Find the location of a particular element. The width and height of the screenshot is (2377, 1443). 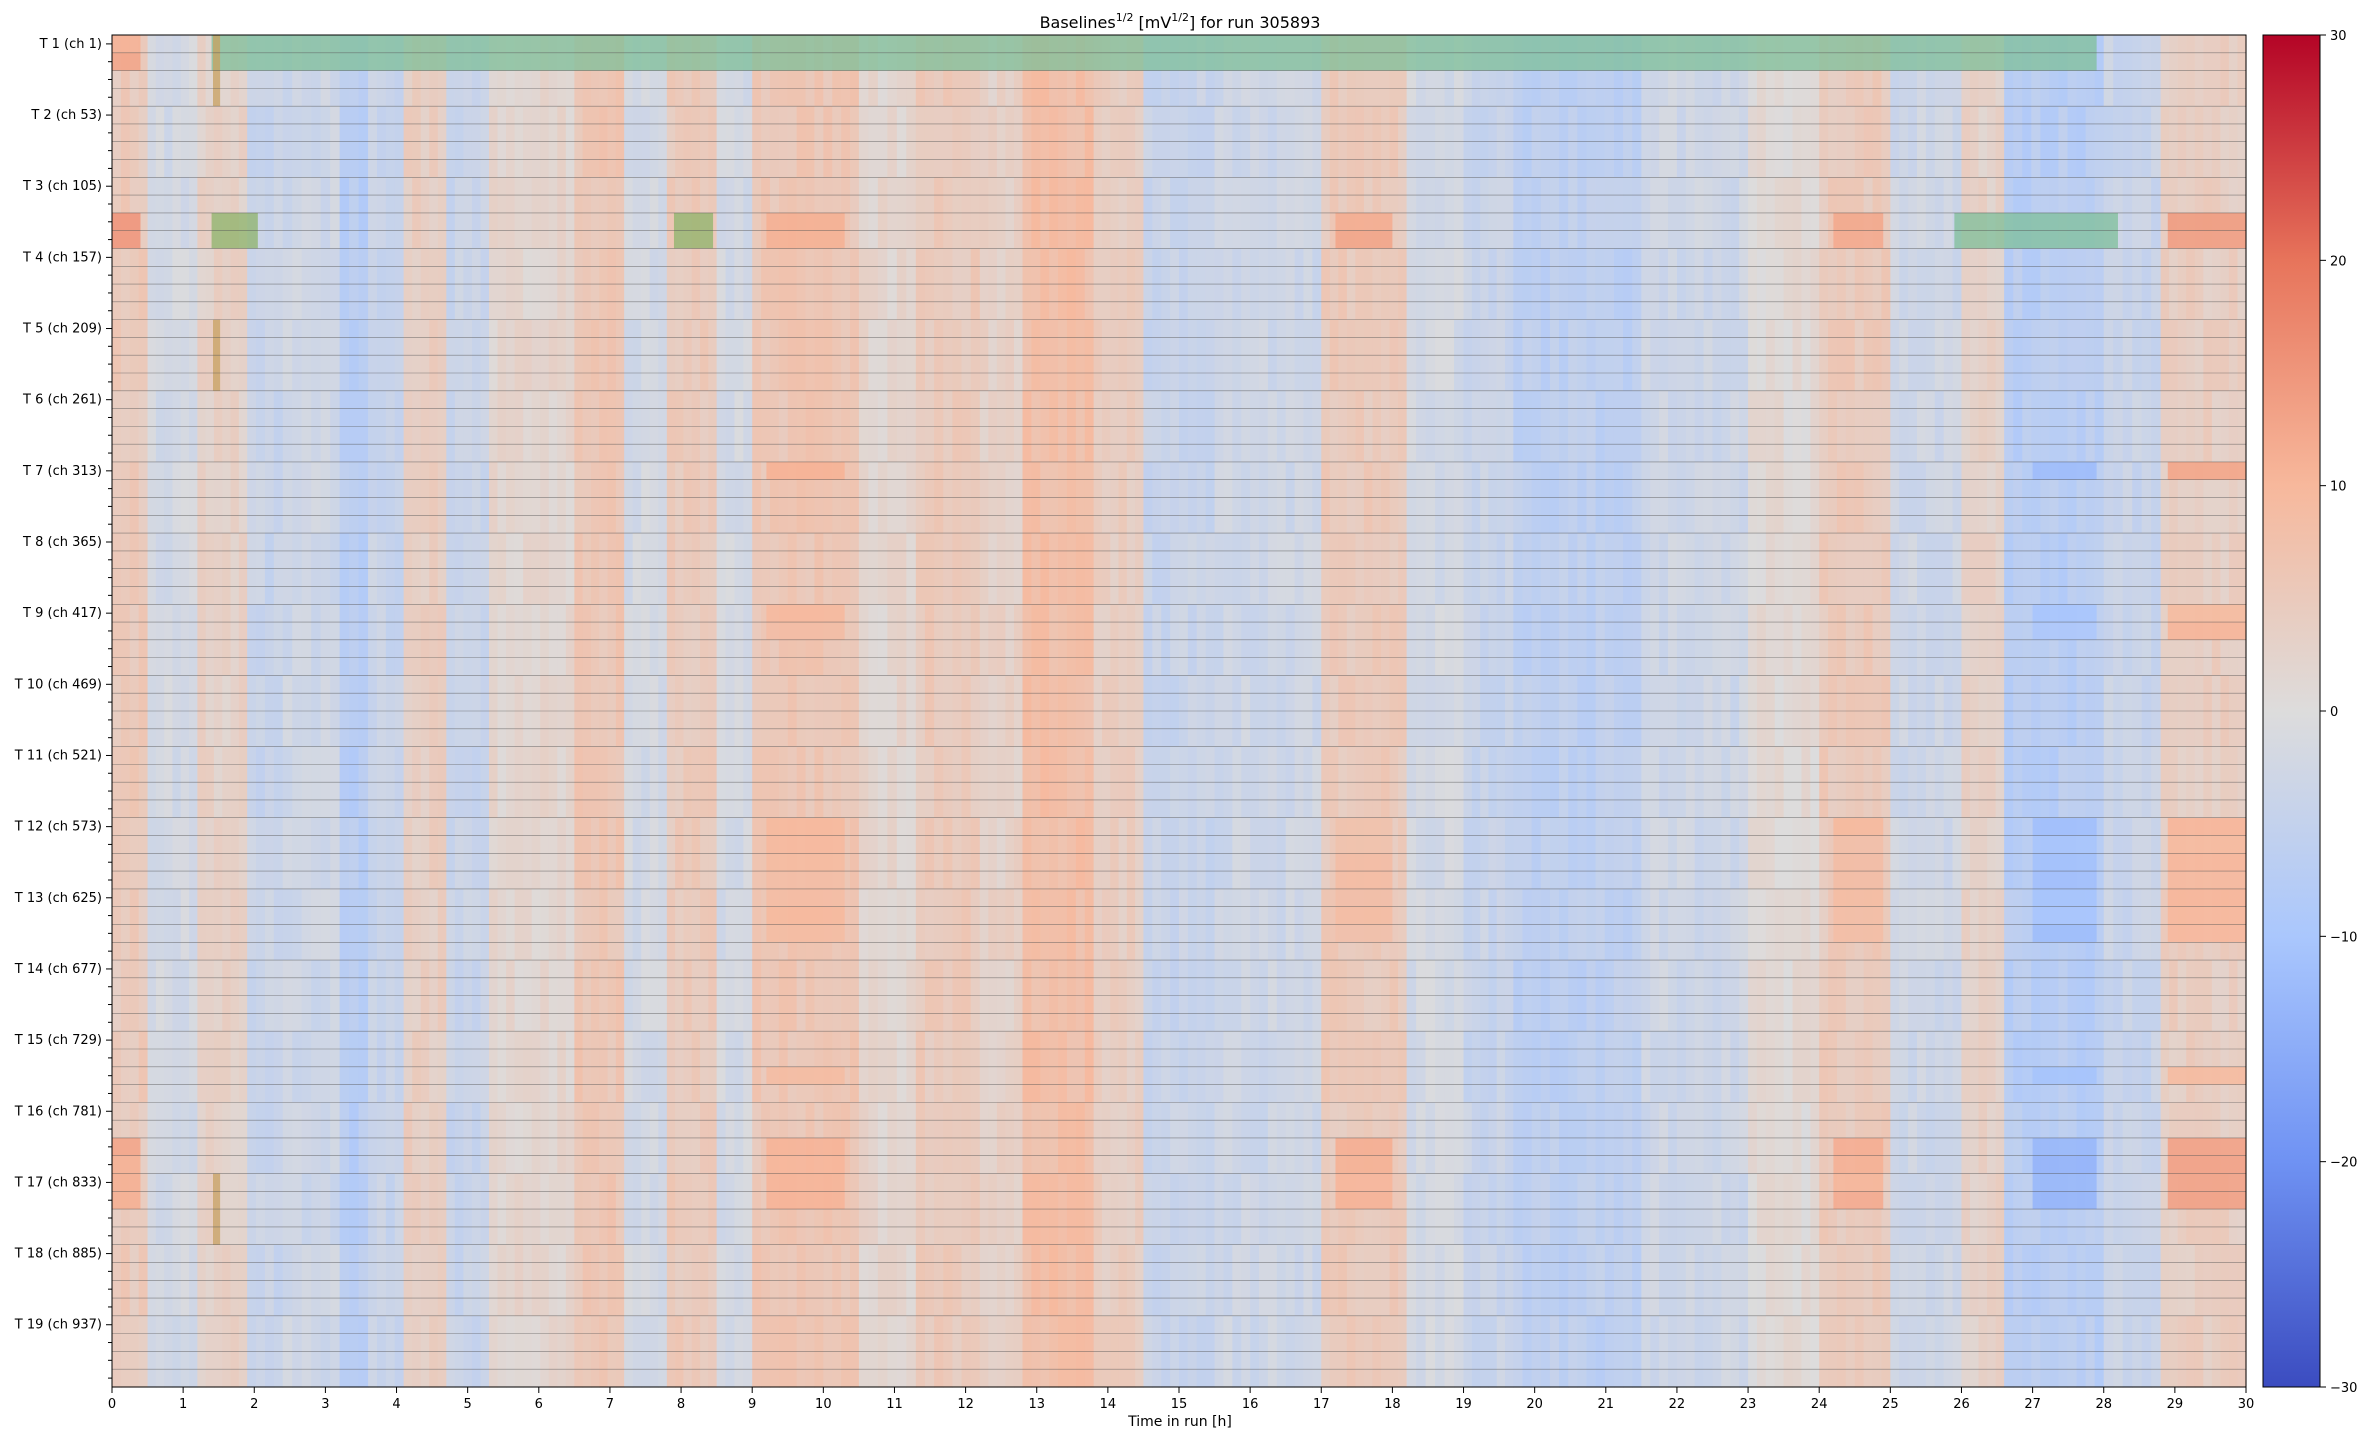

x-tick-label: 0 is located at coordinates (112, 1404).